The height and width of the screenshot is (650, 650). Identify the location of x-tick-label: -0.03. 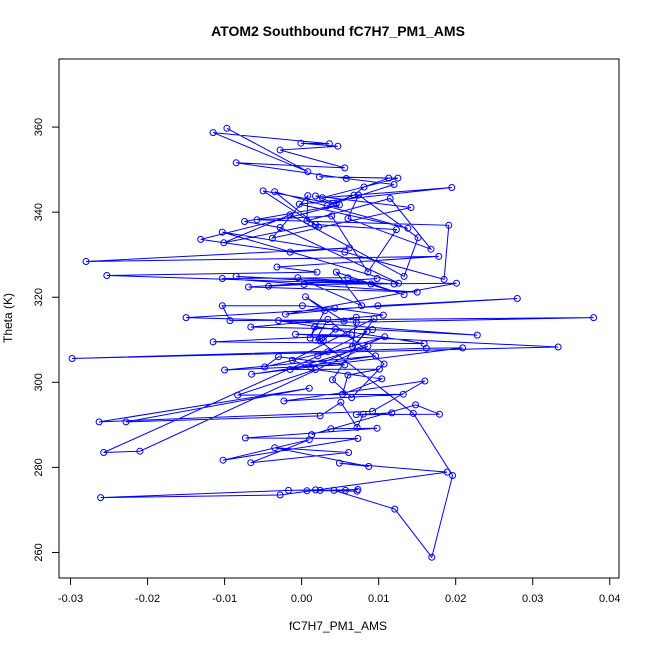
(70, 599).